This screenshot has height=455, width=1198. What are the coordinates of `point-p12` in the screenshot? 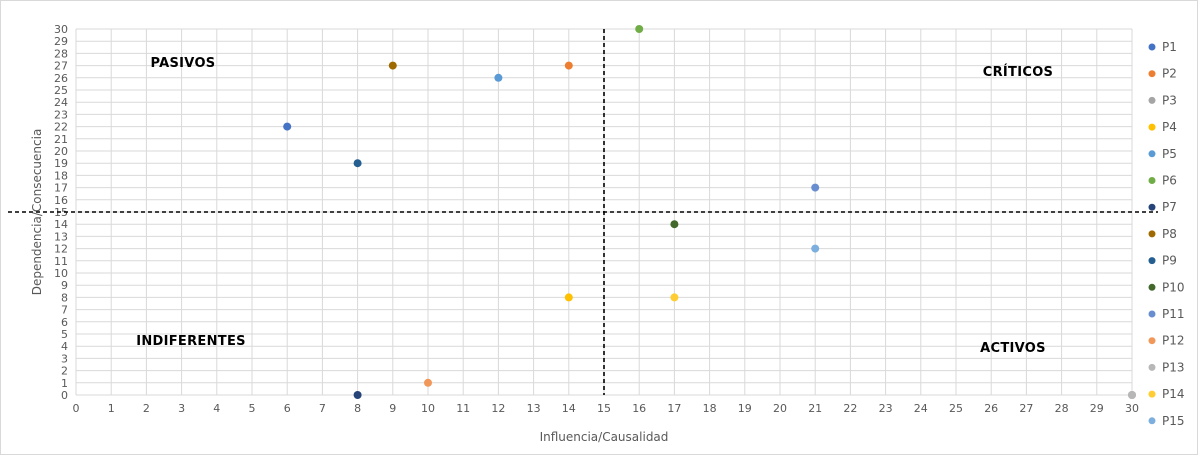 It's located at (428, 382).